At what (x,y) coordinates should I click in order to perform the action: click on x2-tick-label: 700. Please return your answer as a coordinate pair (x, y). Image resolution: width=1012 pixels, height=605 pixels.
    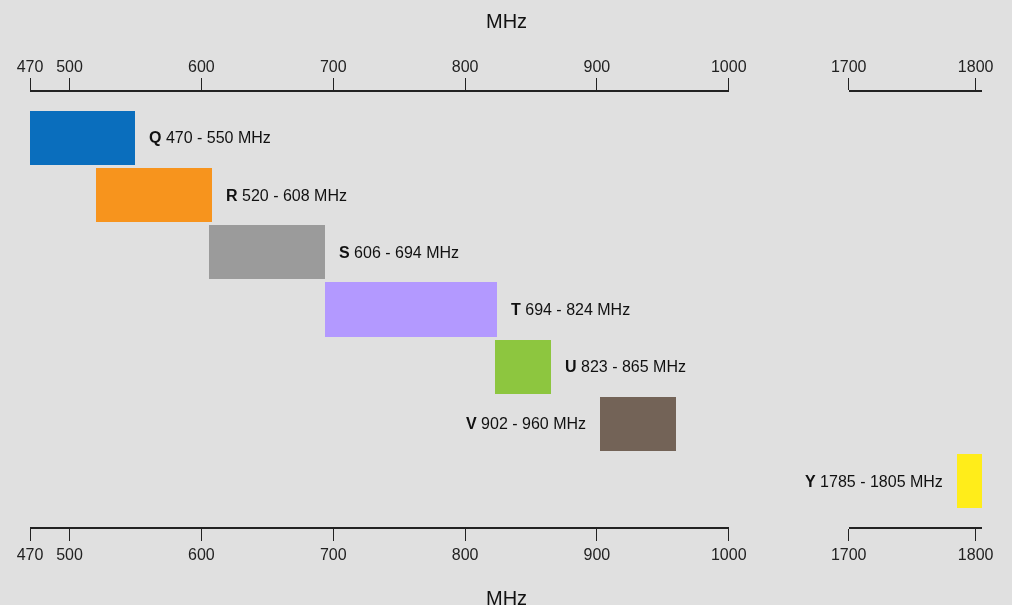
    Looking at the image, I should click on (333, 554).